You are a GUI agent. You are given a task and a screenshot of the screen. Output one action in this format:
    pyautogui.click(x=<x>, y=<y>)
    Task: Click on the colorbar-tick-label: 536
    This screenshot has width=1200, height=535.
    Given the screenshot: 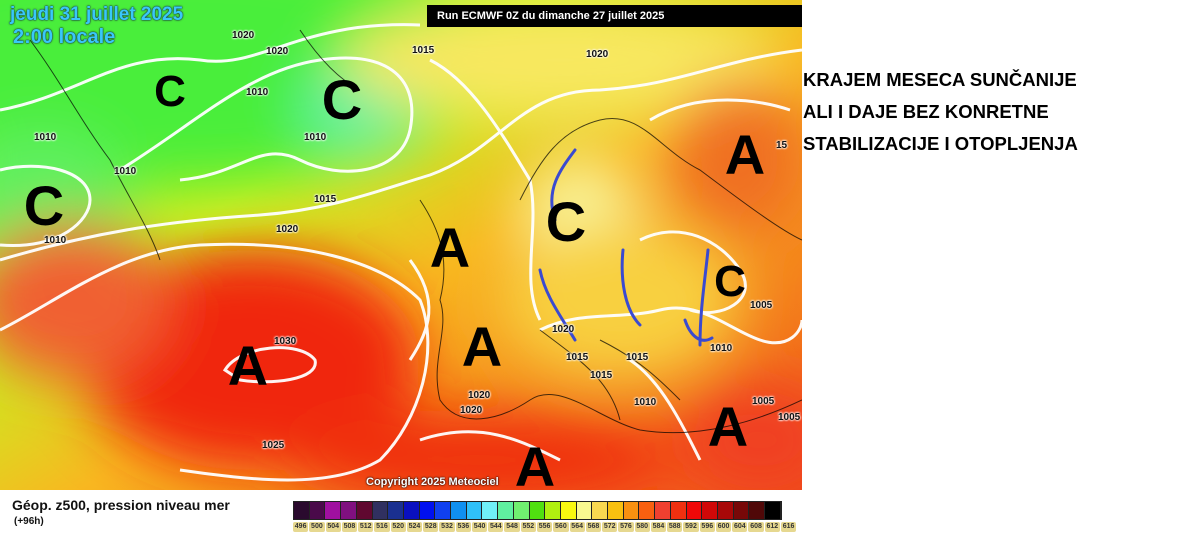 What is the action you would take?
    pyautogui.click(x=463, y=527)
    